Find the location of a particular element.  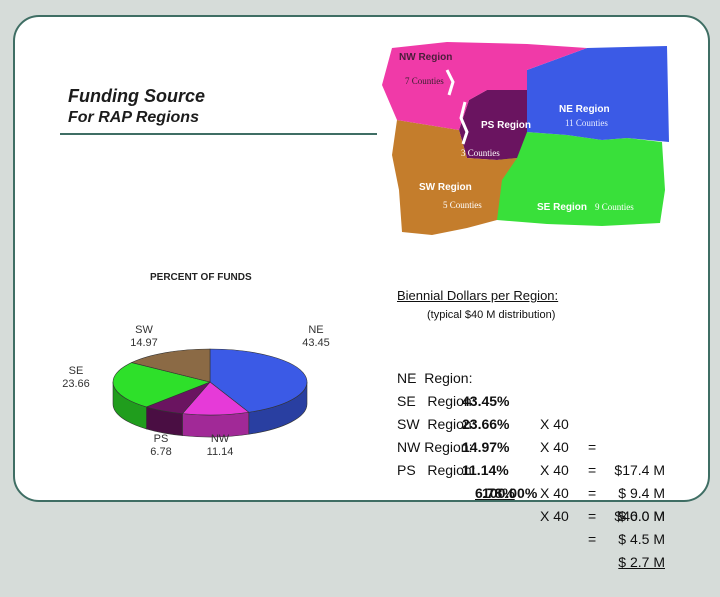

map-label-ne: NE Region is located at coordinates (584, 109).